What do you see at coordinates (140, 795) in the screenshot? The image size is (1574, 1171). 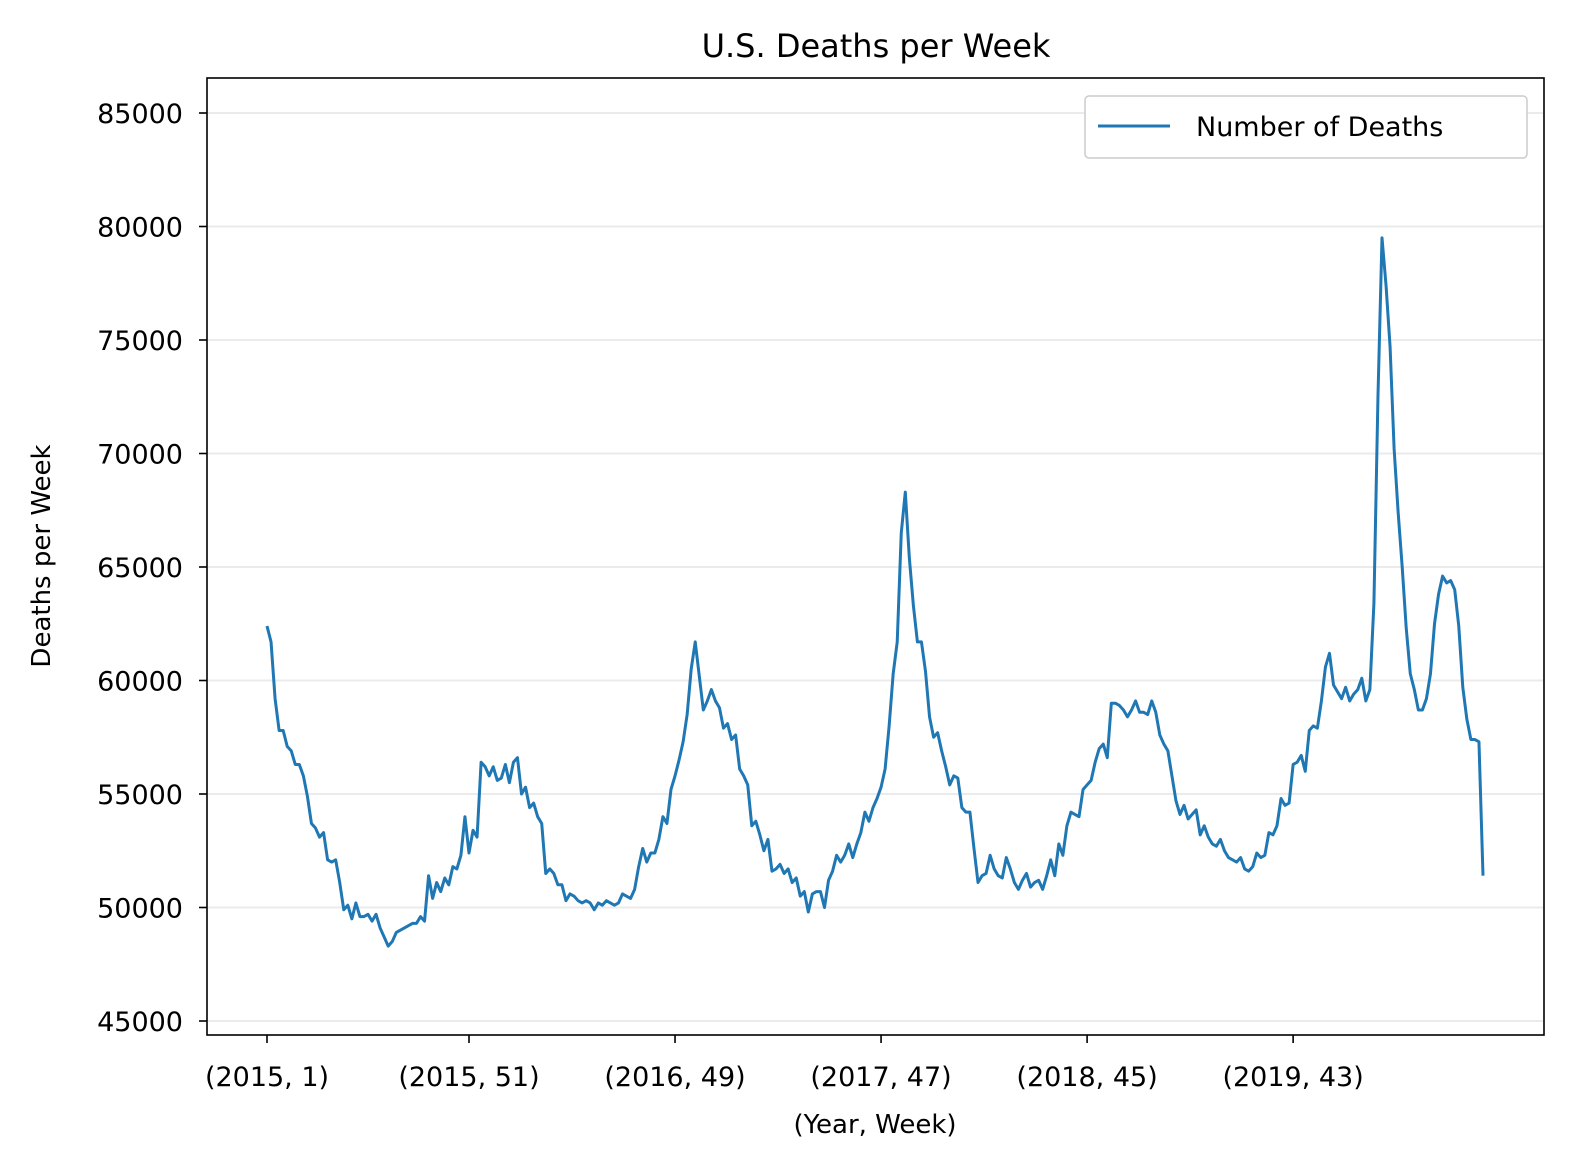 I see `y-tick-label: 55000` at bounding box center [140, 795].